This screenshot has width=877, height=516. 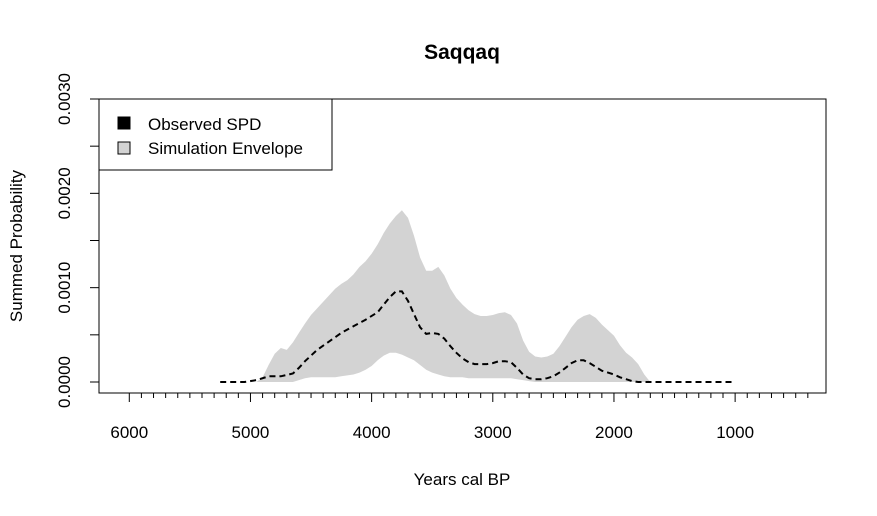 I want to click on legend-swatch-envelope, so click(x=124, y=148).